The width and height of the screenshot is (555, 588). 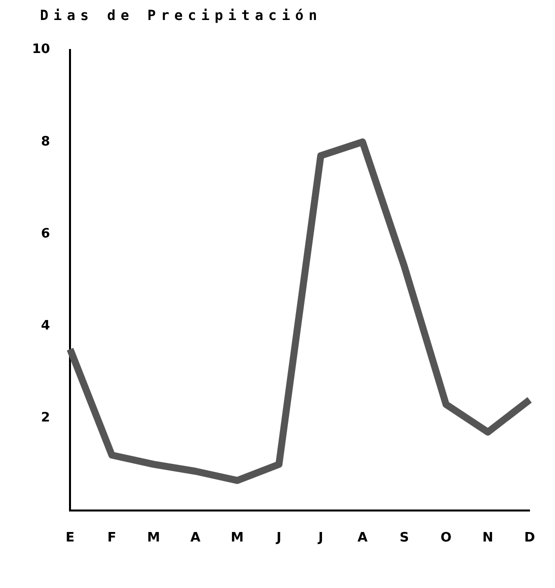 I want to click on y-tick-label: 6, so click(x=45, y=234).